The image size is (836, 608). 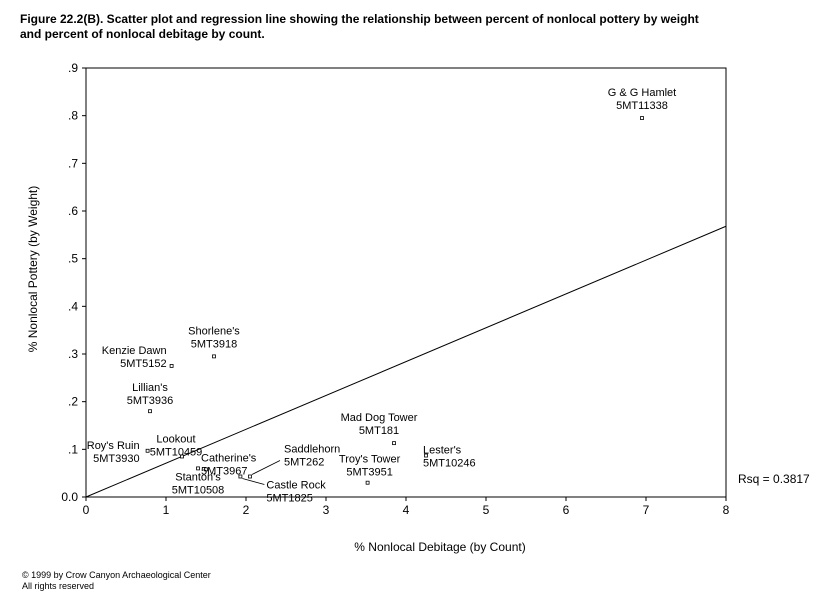 What do you see at coordinates (566, 510) in the screenshot?
I see `x-tick-label: 6` at bounding box center [566, 510].